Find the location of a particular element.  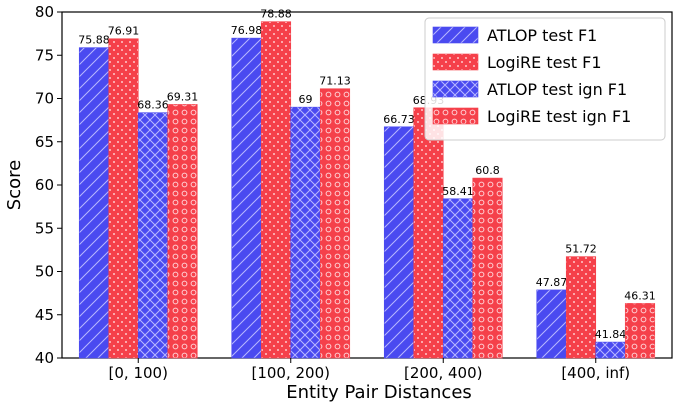

legend-entry: ATLOP test ign F1 is located at coordinates (557, 89).